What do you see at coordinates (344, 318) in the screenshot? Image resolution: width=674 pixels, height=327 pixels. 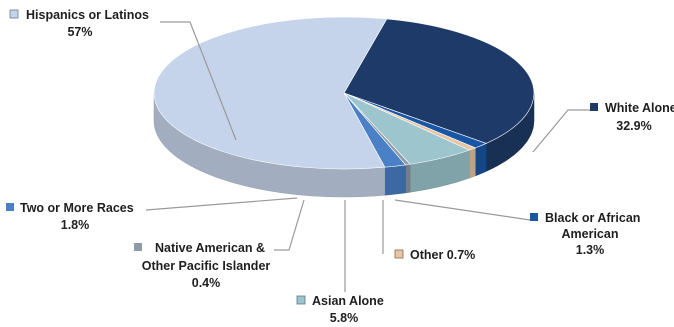 I see `label-asian-value: 5.8%` at bounding box center [344, 318].